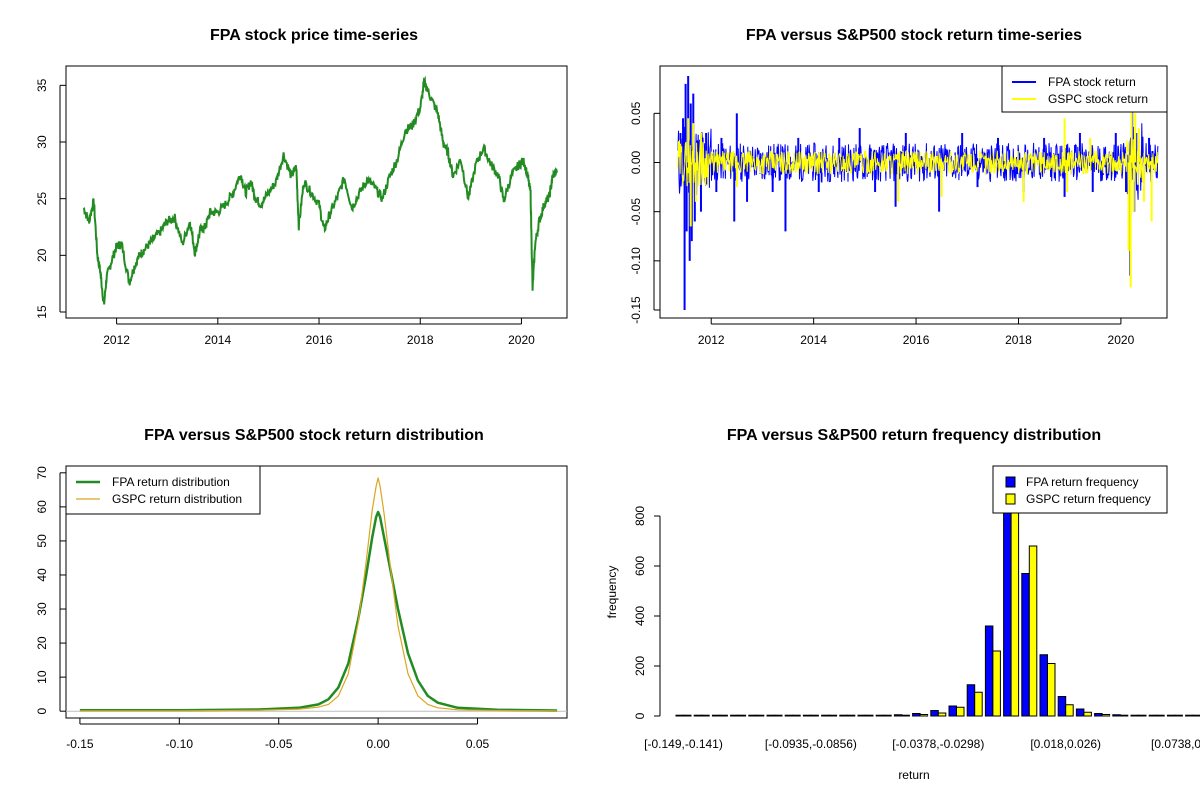 The width and height of the screenshot is (1200, 800). I want to click on y-tick-label: -0.10, so click(636, 261).